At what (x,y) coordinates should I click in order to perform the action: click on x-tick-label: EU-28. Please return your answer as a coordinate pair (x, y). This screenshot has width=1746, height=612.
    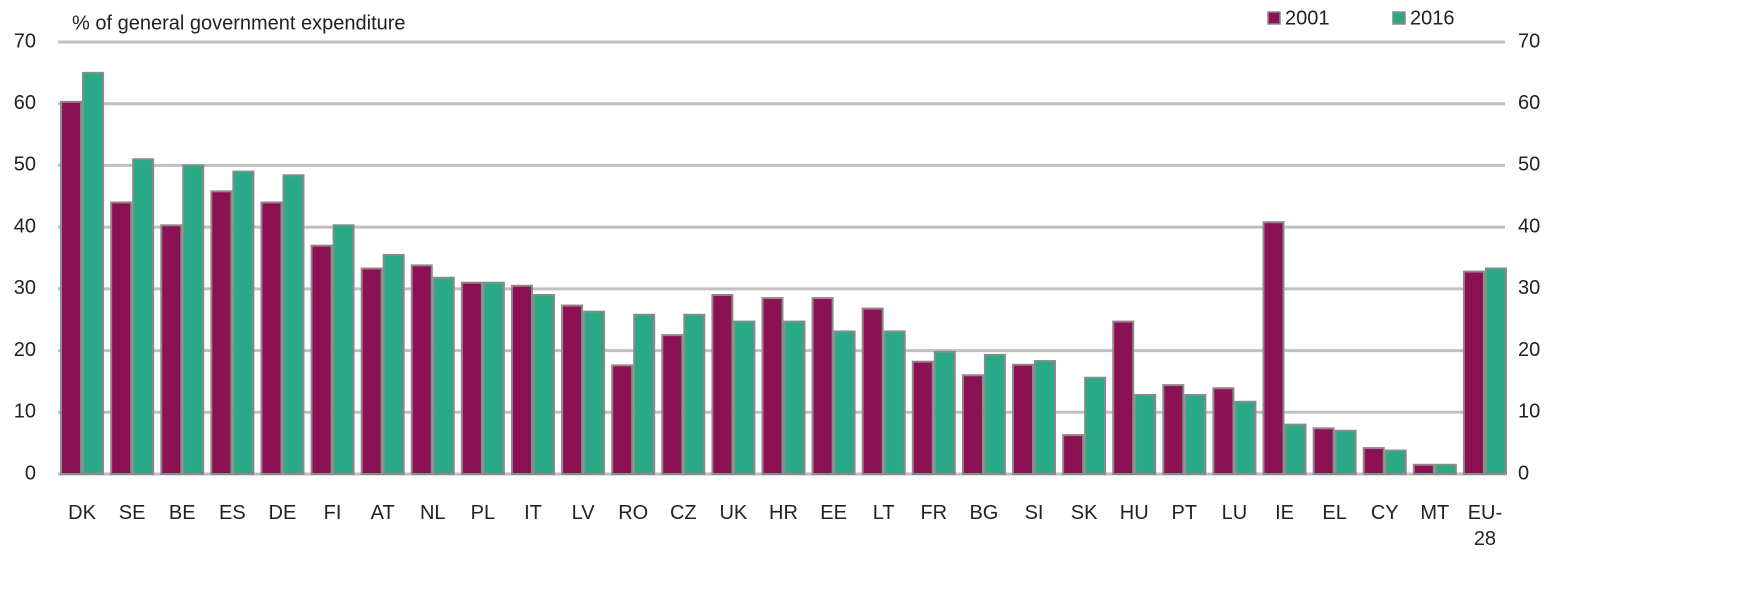
    Looking at the image, I should click on (1485, 526).